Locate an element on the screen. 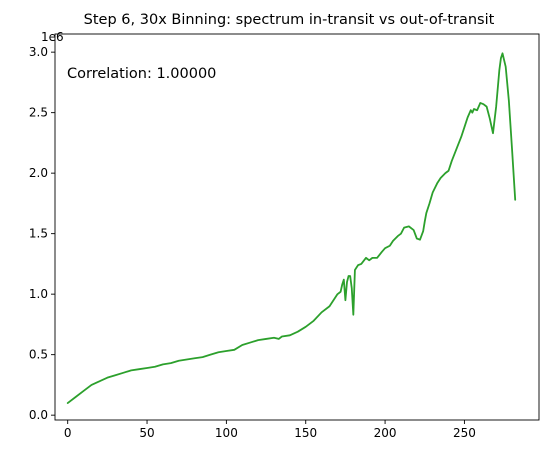 The height and width of the screenshot is (450, 547). x-tick-label: 50 is located at coordinates (146, 433).